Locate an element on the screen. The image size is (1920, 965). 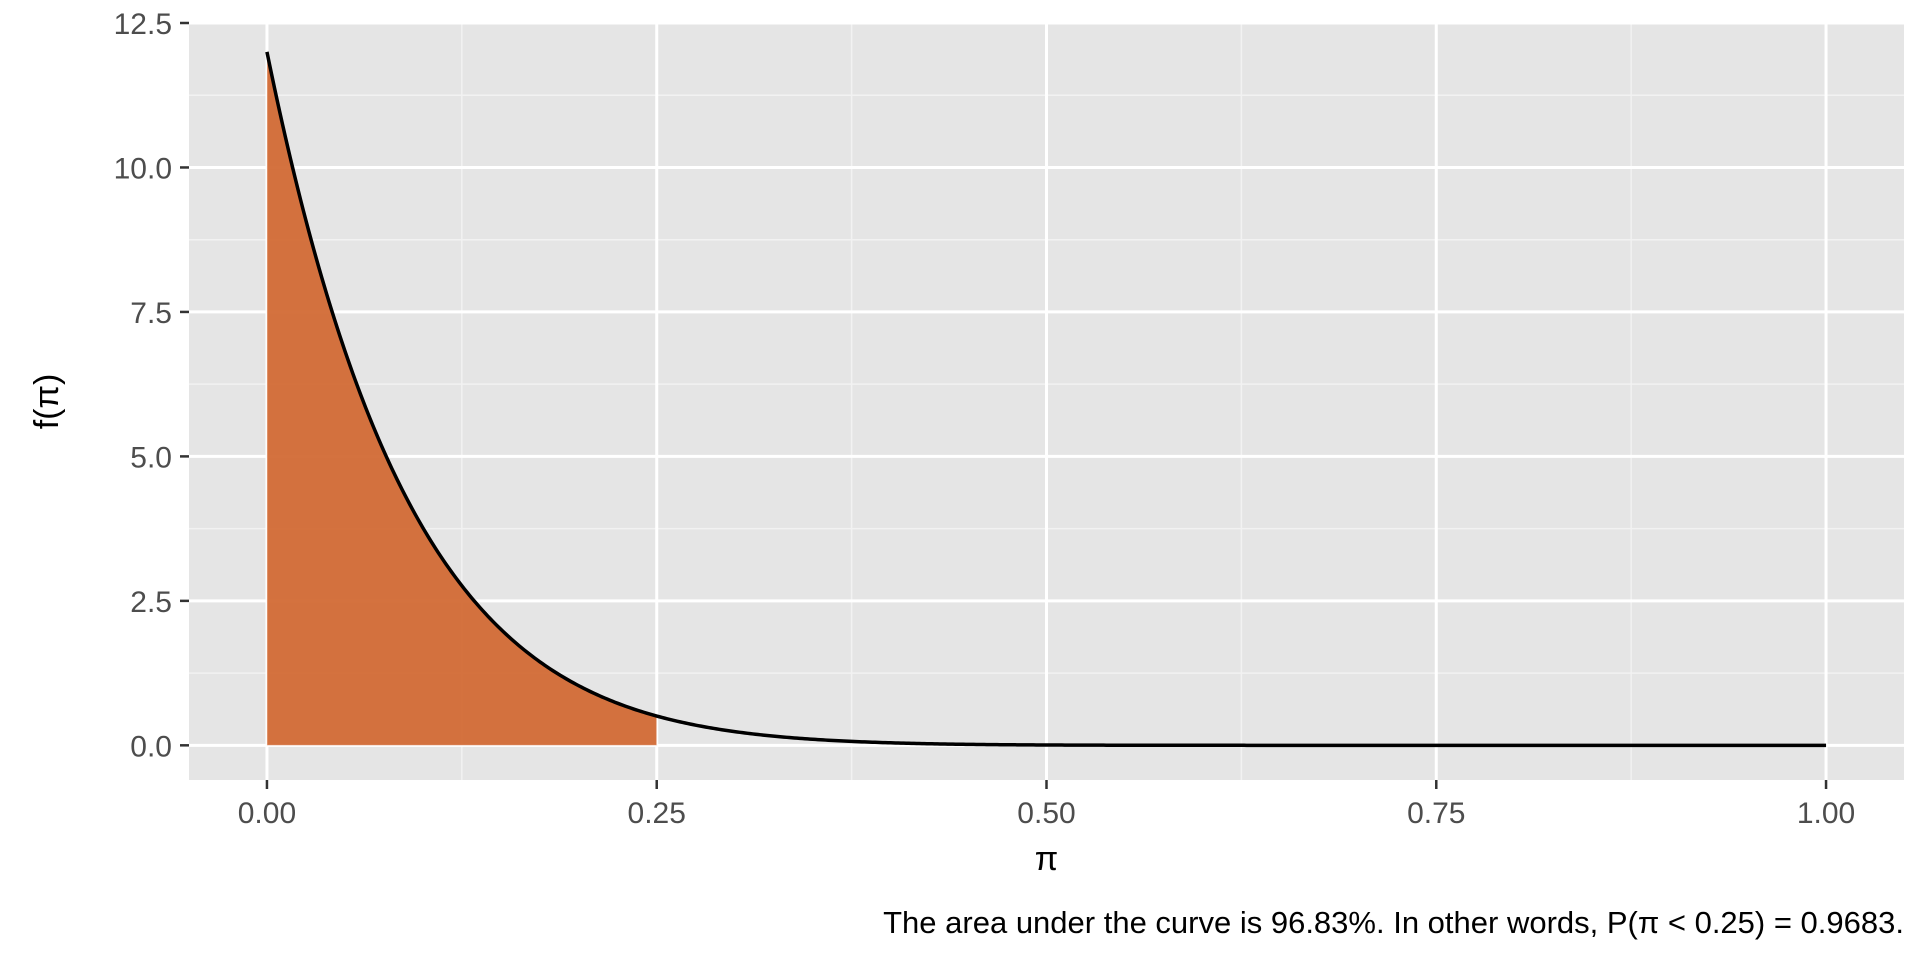
x-tick-label: 0.50 is located at coordinates (1046, 813).